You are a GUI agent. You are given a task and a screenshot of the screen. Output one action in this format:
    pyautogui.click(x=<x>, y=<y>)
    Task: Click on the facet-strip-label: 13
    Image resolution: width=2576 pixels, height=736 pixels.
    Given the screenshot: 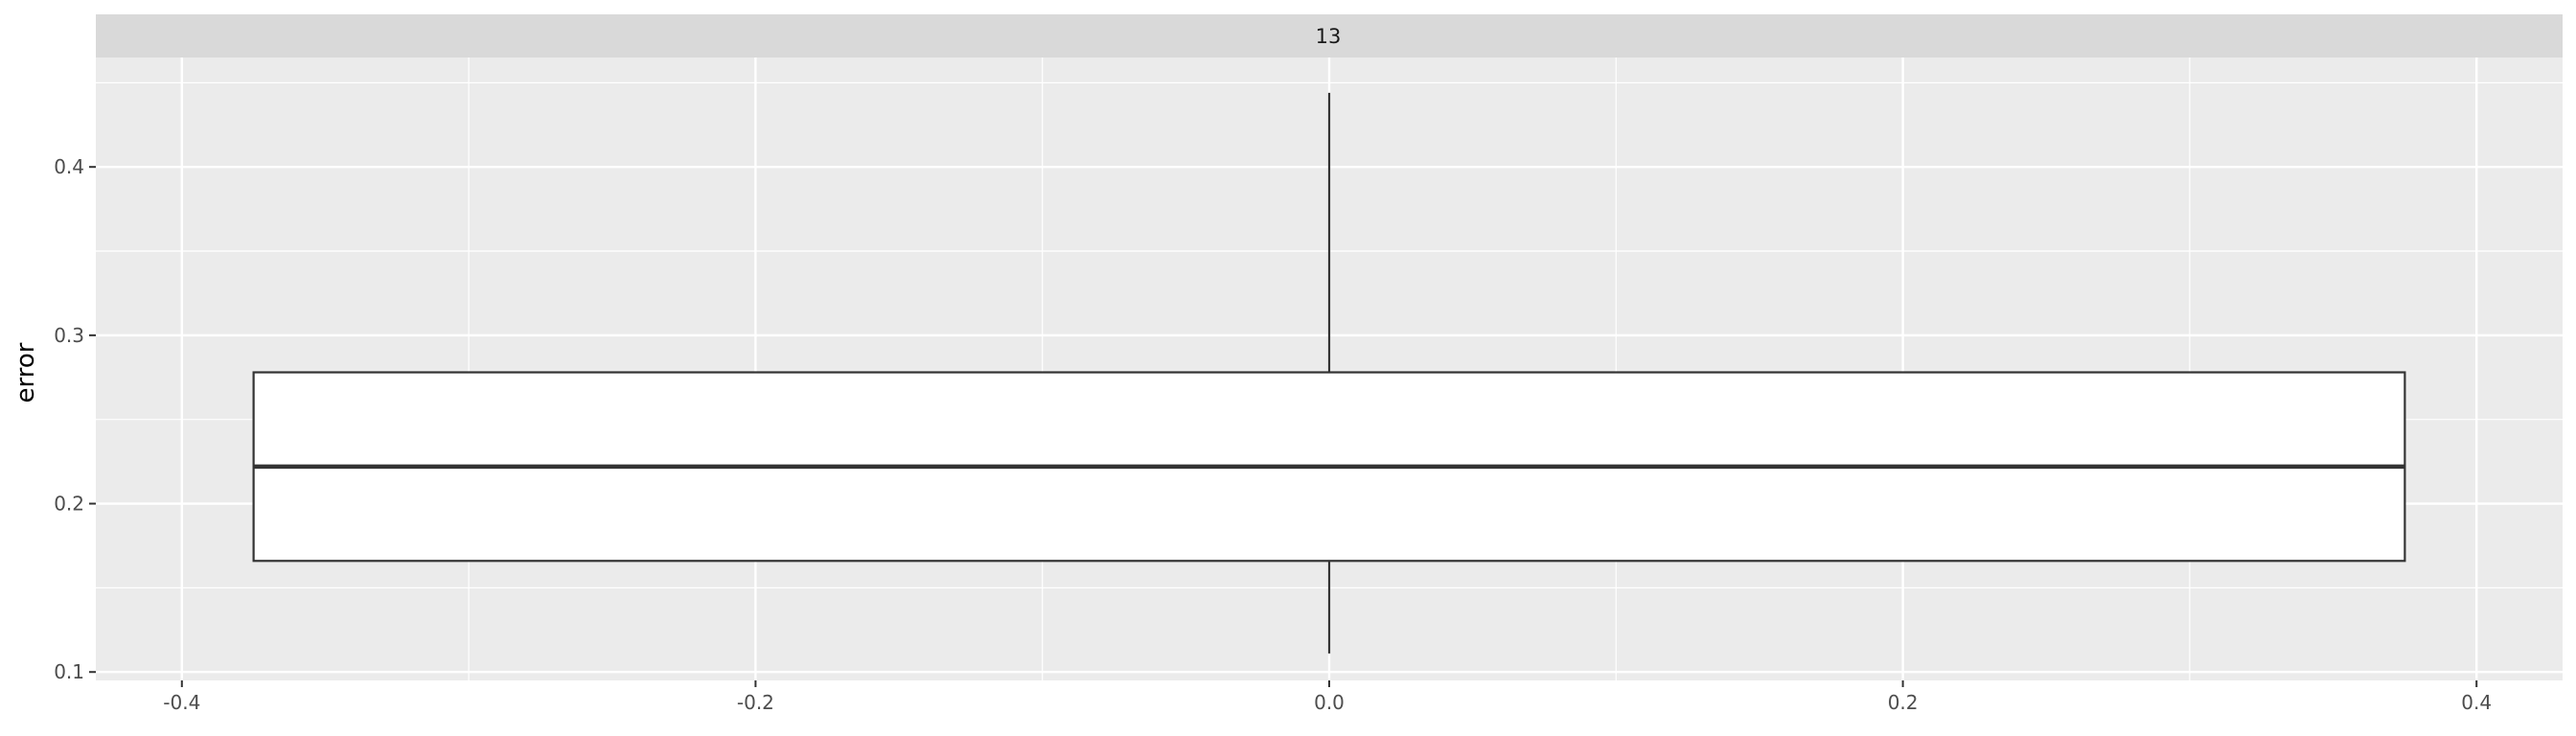 What is the action you would take?
    pyautogui.click(x=1329, y=36)
    